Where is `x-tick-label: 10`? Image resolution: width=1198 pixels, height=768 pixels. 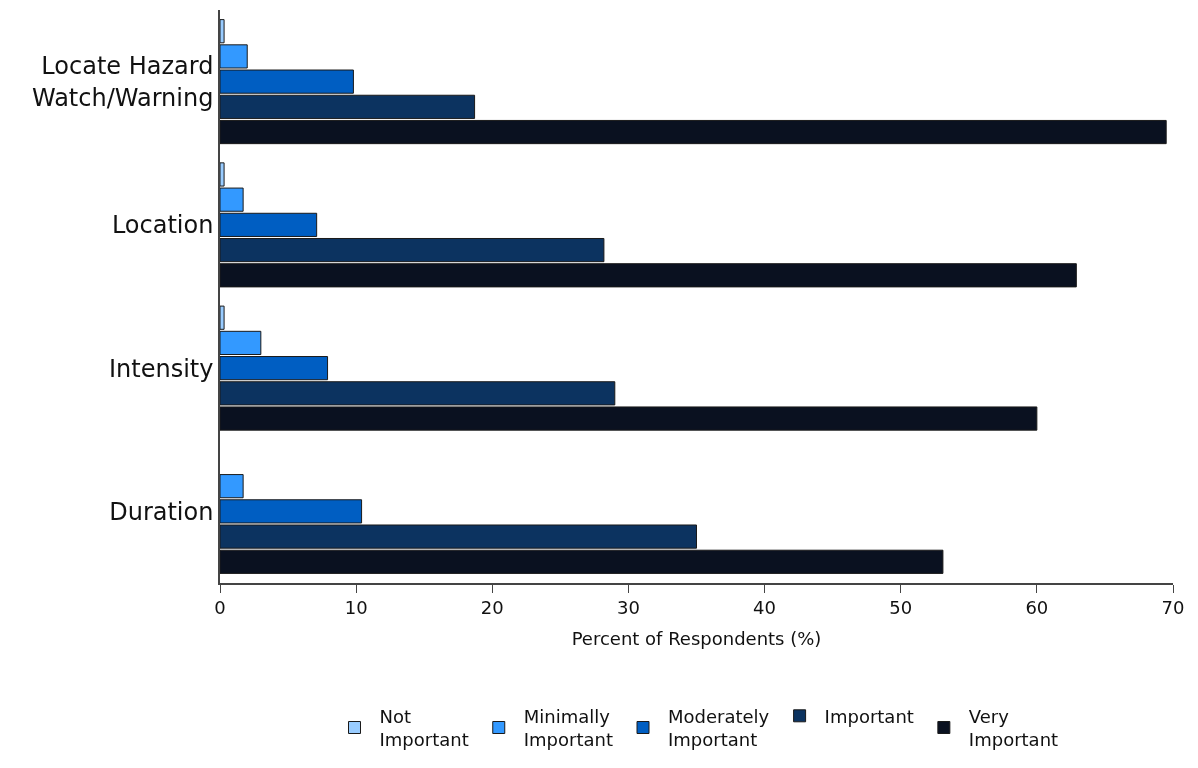
x-tick-label: 10 is located at coordinates (356, 608).